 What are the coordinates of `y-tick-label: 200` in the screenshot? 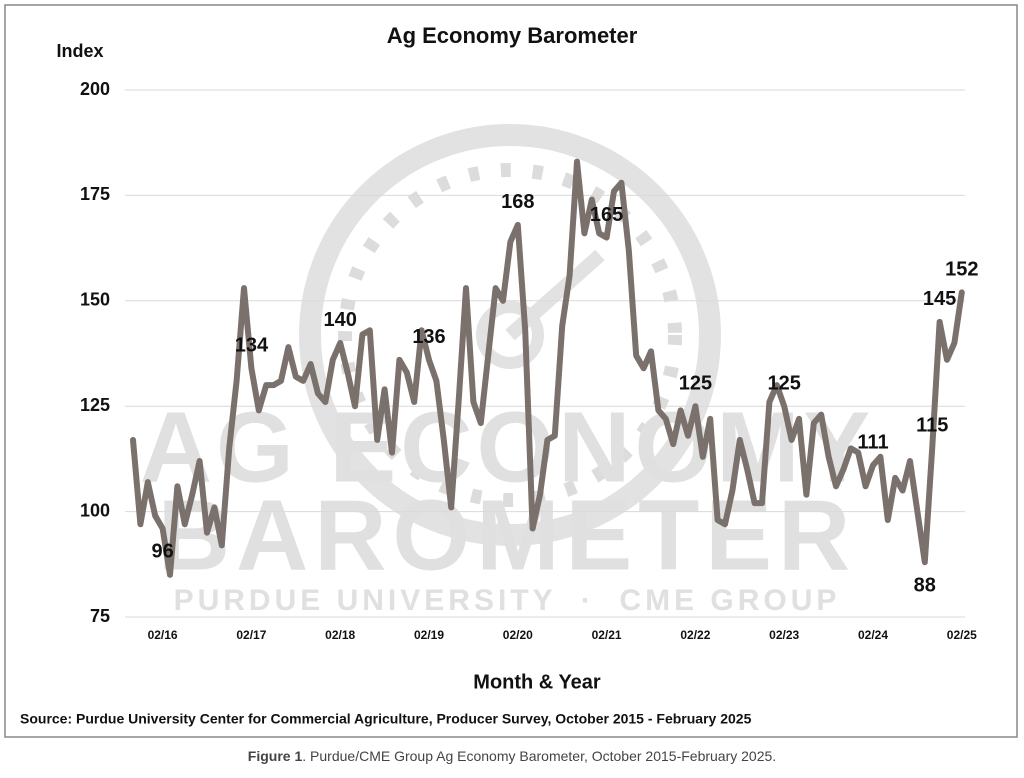 It's located at (95, 89).